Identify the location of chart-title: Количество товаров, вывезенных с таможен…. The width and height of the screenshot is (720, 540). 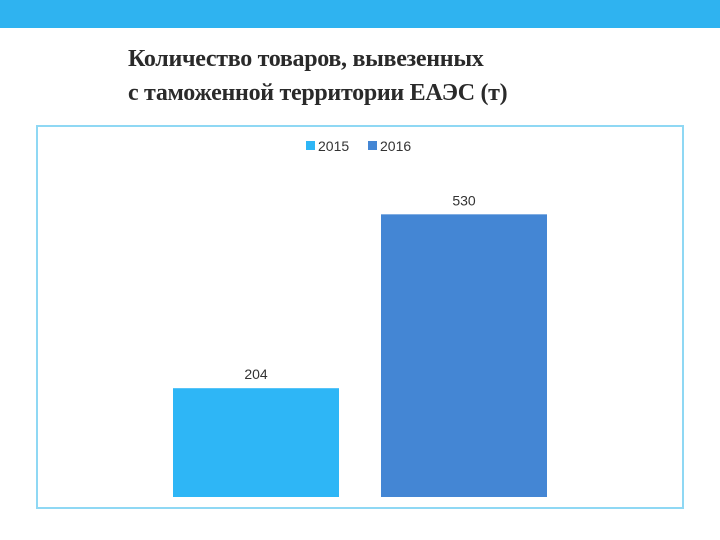
(408, 76).